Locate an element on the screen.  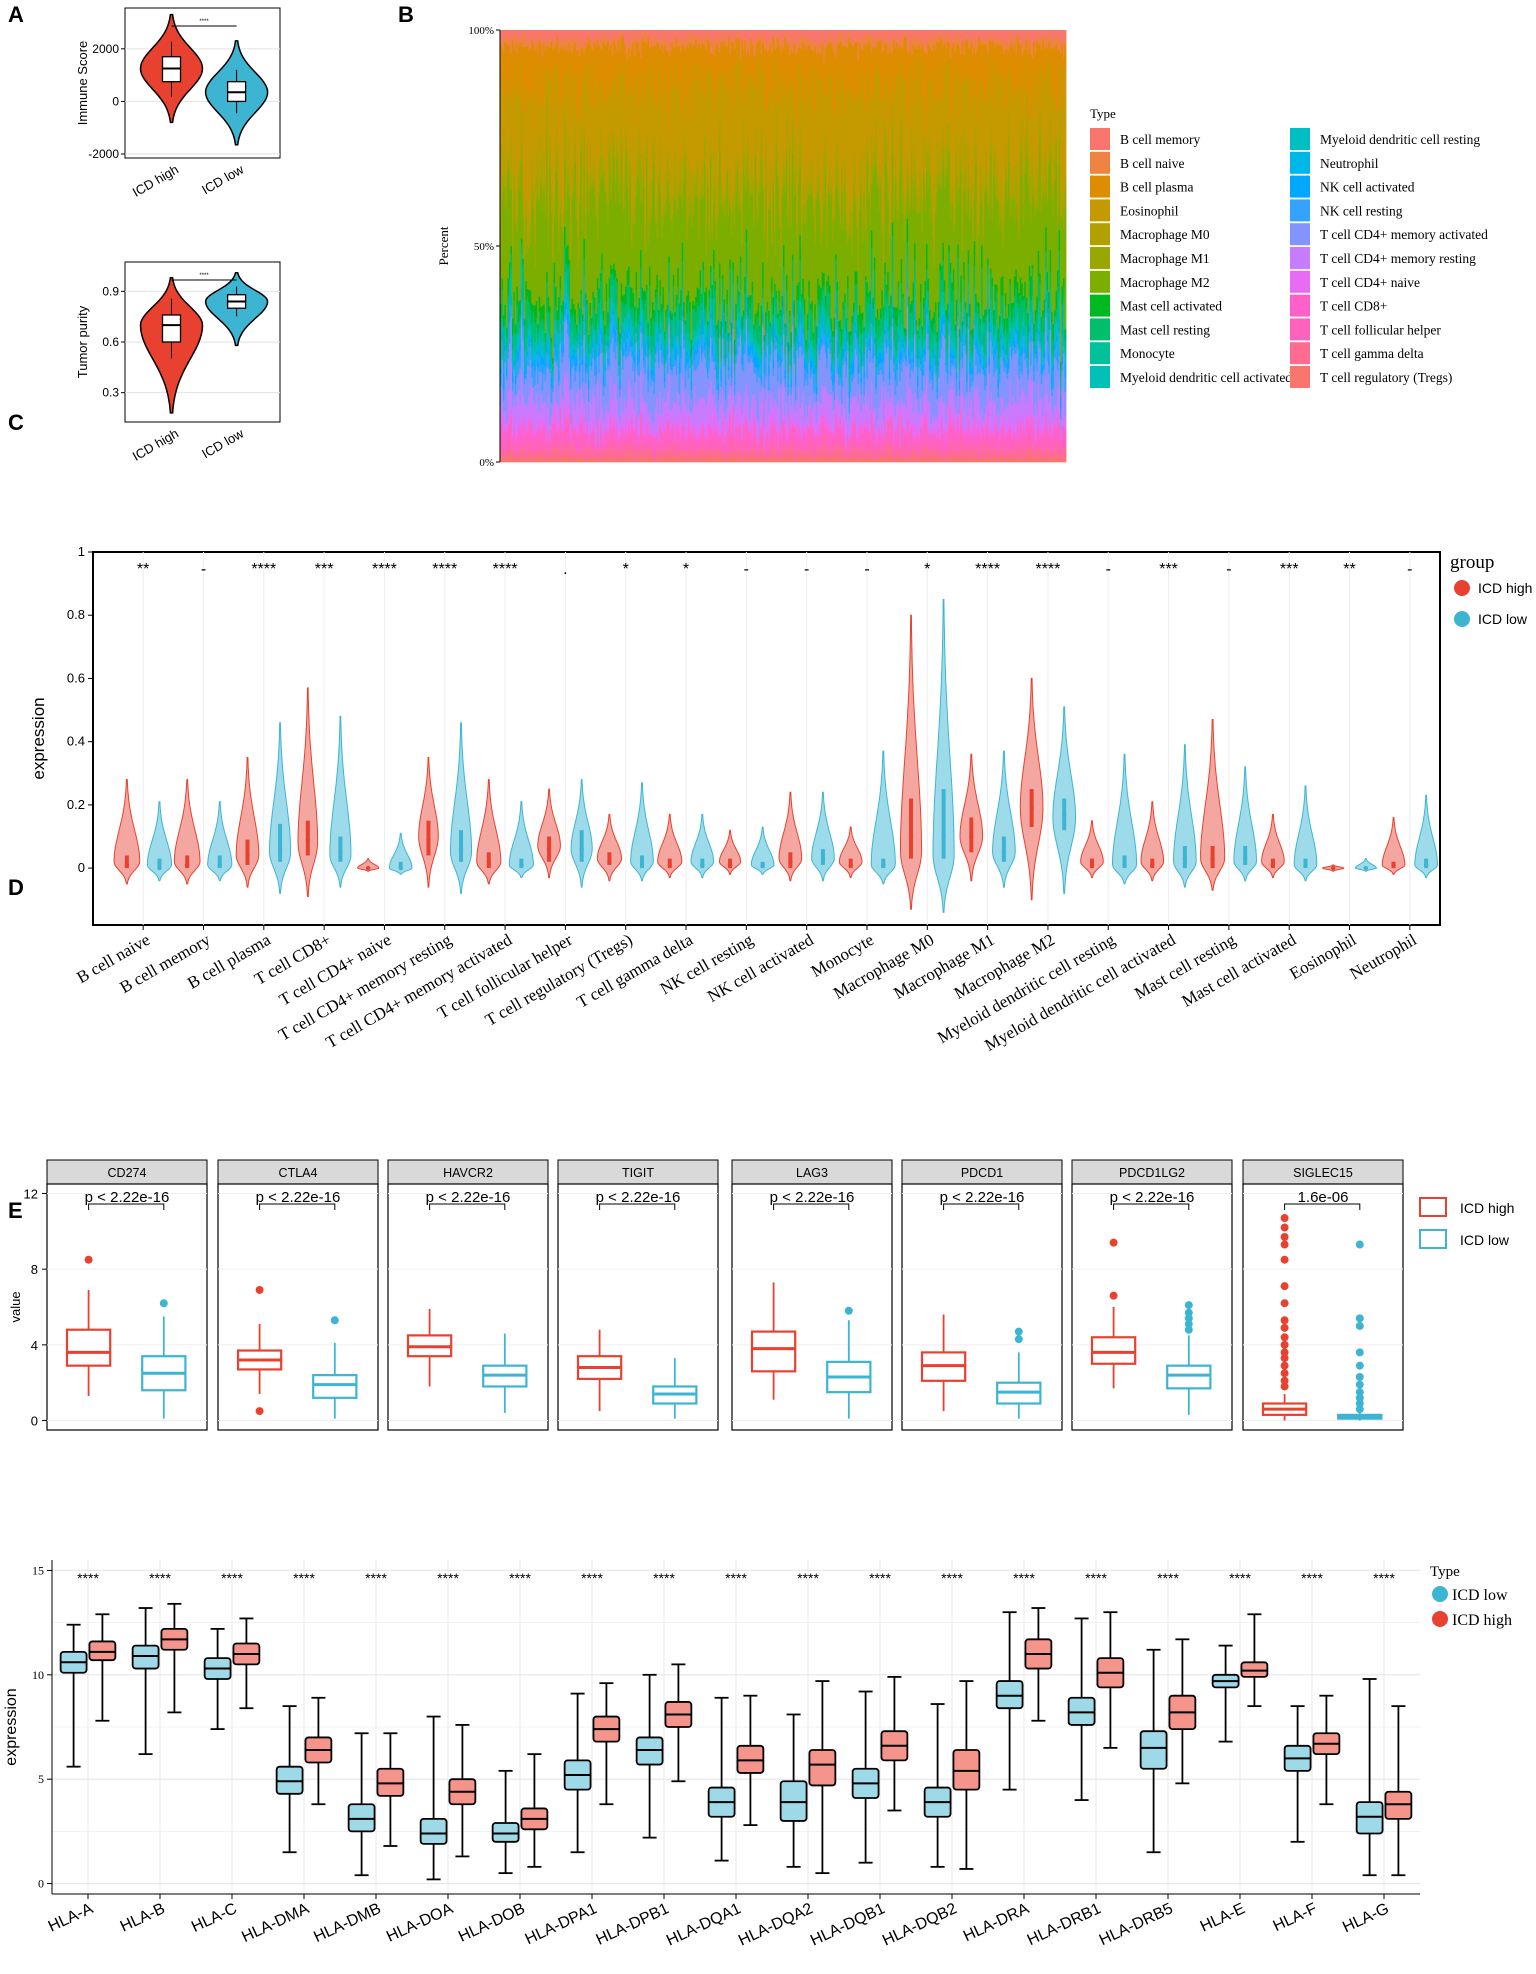
panel-label: E is located at coordinates (15, 1210).